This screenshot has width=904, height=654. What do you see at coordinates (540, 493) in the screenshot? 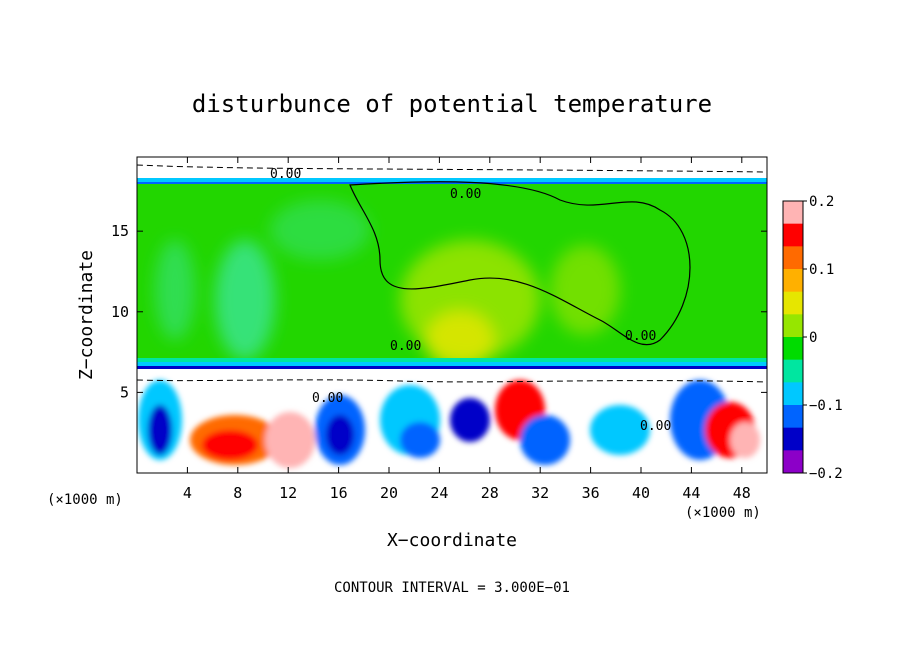
I see `x-tick-label: 32` at bounding box center [540, 493].